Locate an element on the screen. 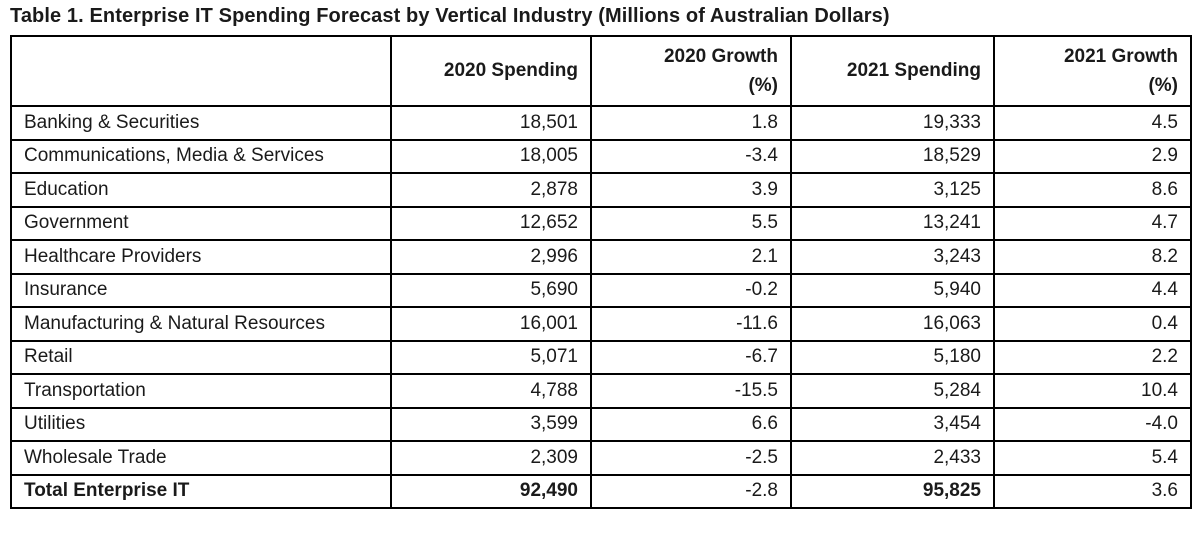  industry-cell: Healthcare Providers is located at coordinates (201, 257).